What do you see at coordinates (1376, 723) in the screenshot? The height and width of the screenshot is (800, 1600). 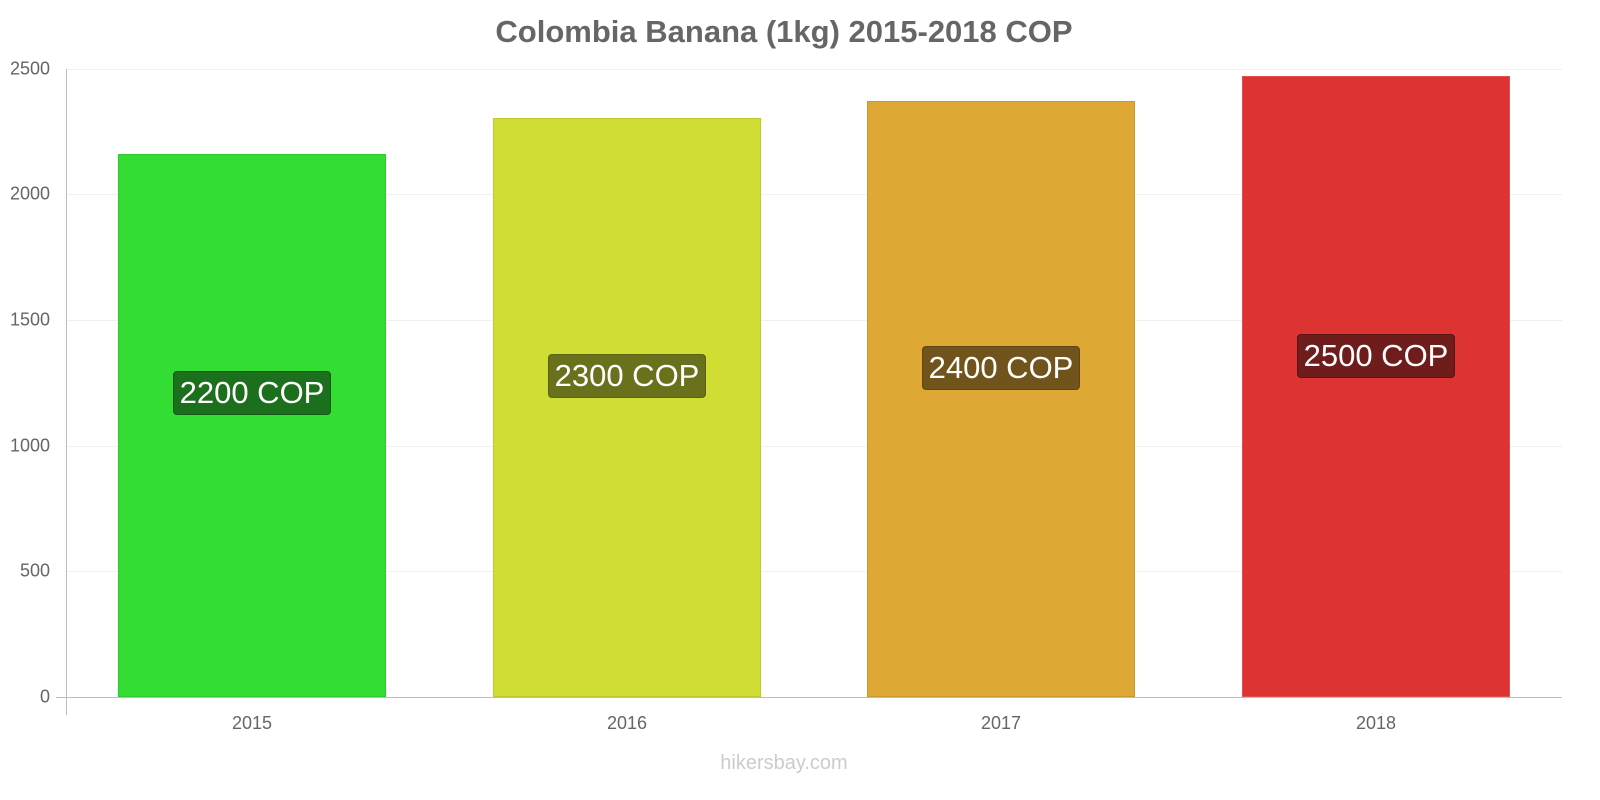 I see `x-tick-label-2018: 2018` at bounding box center [1376, 723].